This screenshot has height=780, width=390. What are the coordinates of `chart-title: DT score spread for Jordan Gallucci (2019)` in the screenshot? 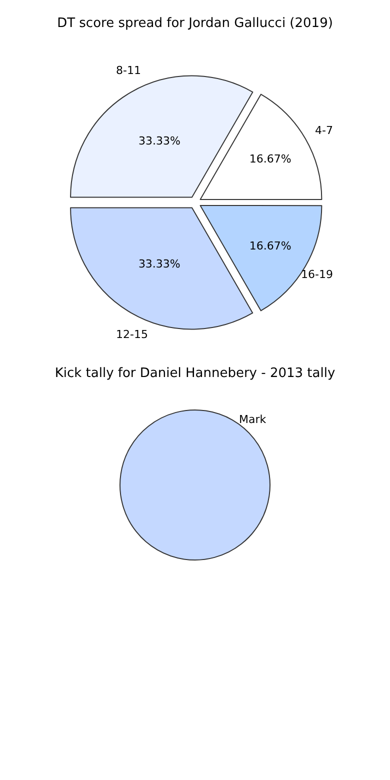 It's located at (195, 24).